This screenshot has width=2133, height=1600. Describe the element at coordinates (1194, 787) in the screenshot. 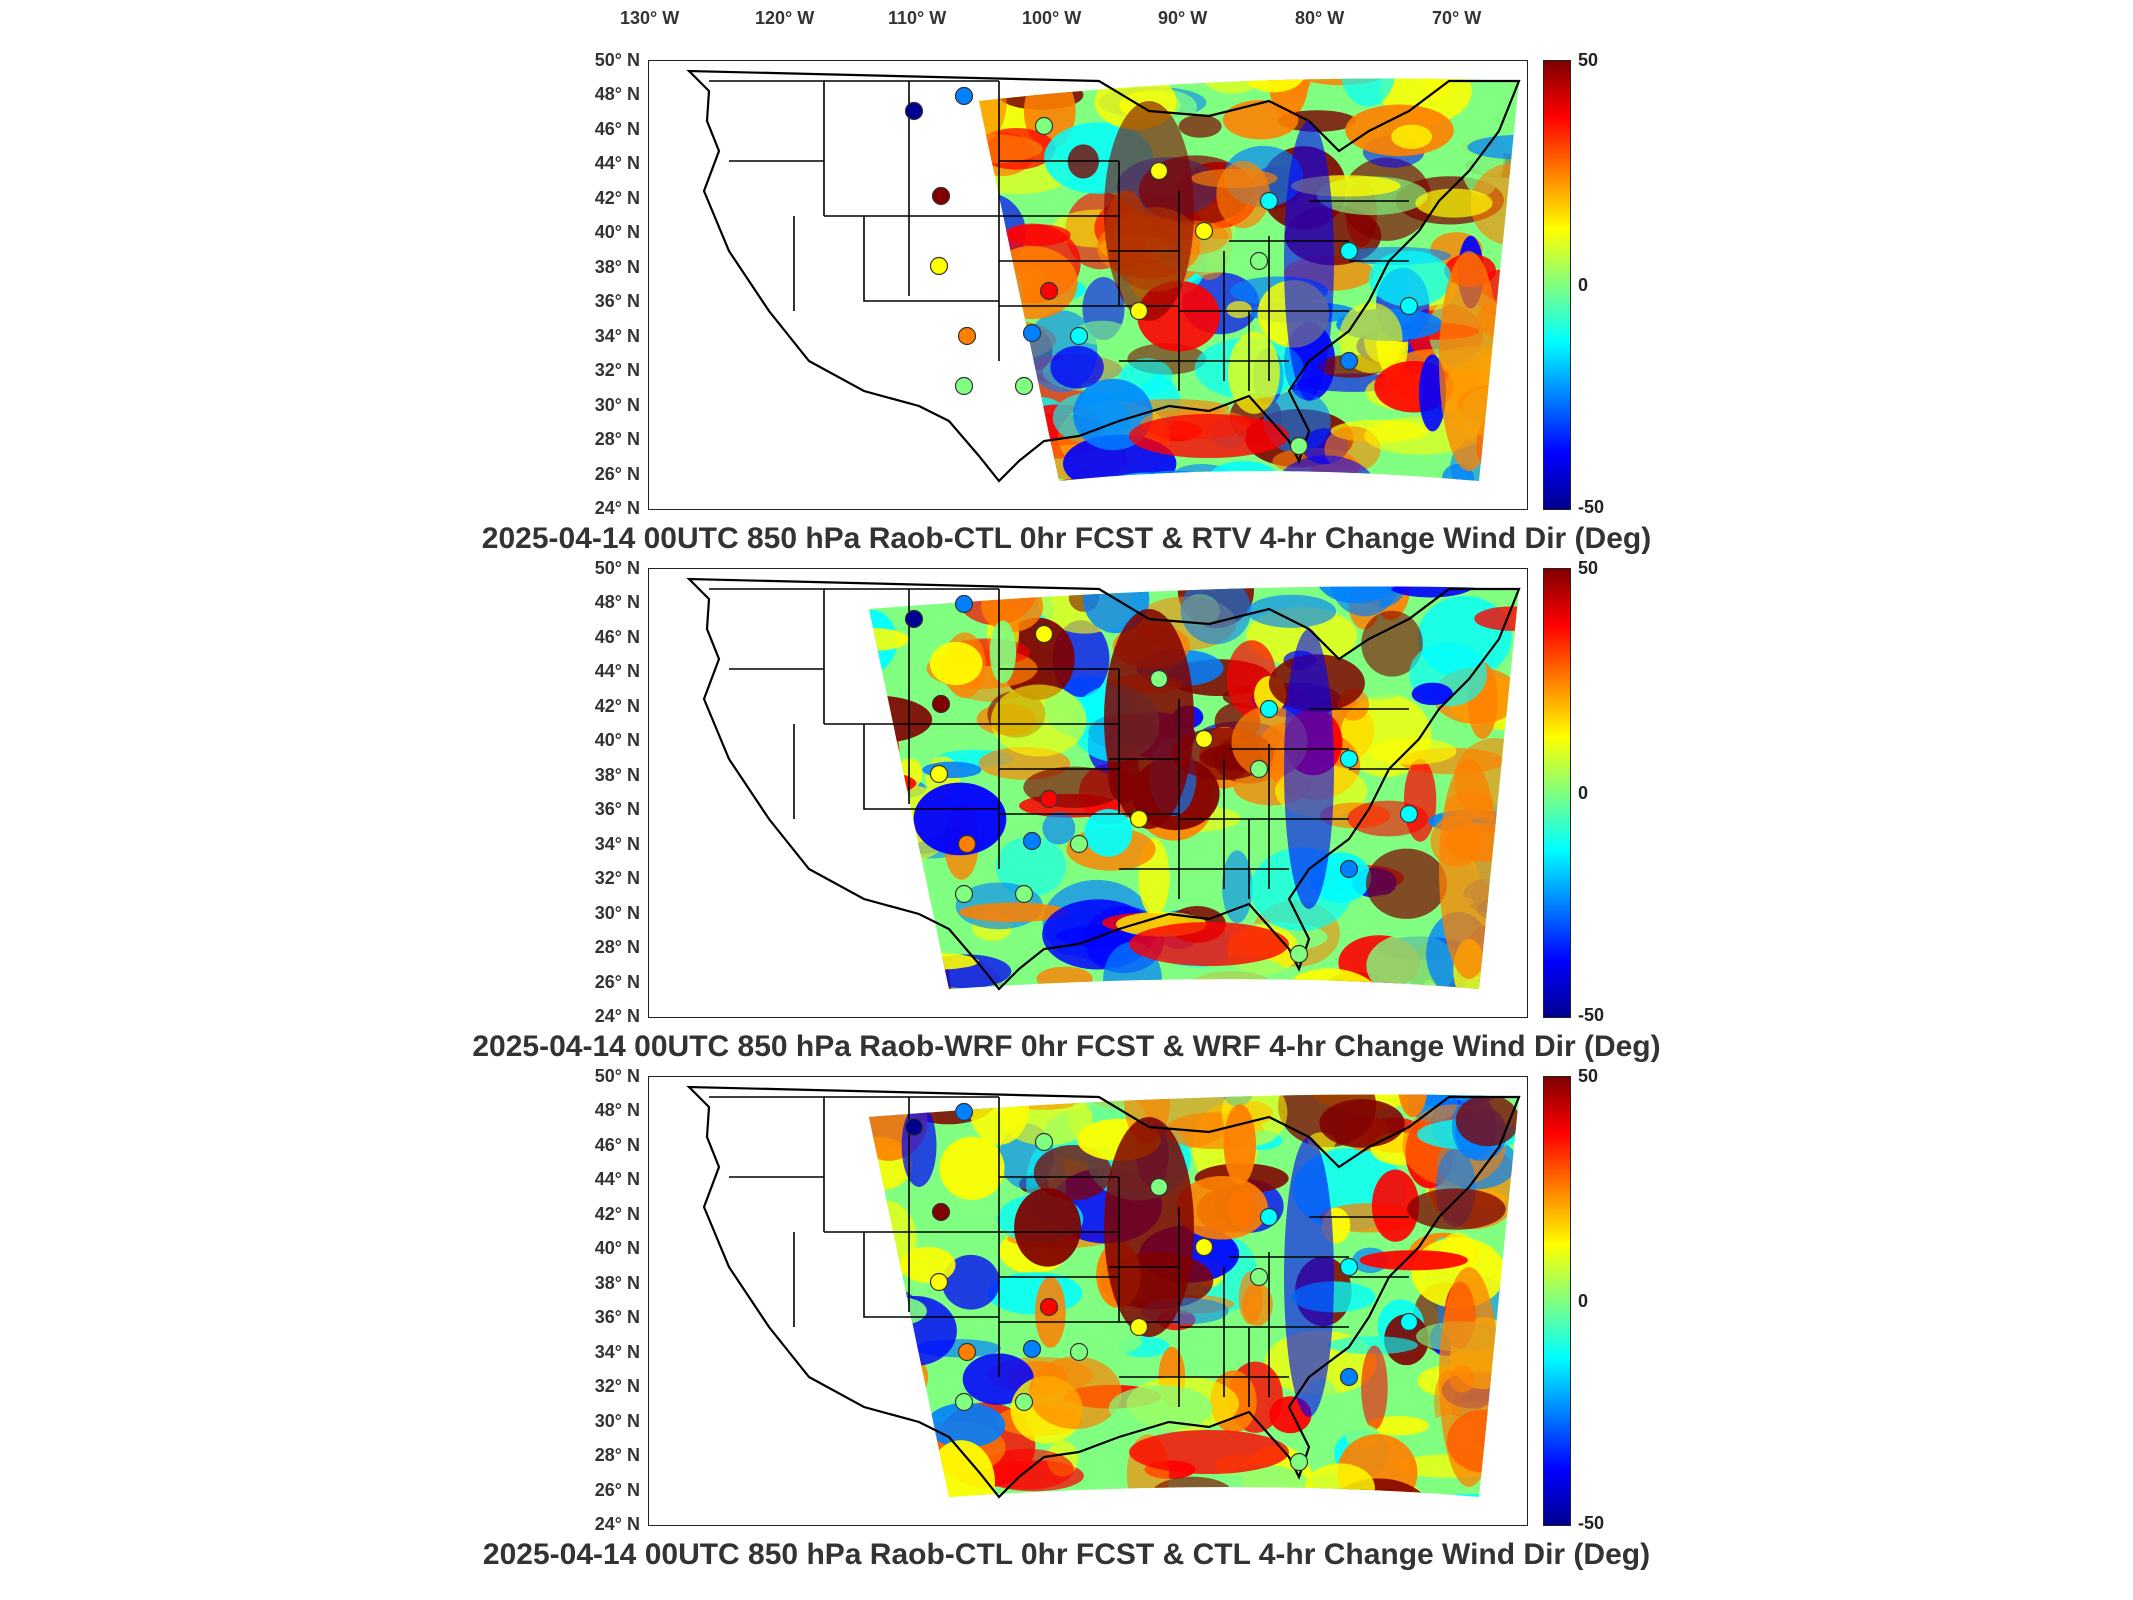

I see `wind-direction-field` at that location.